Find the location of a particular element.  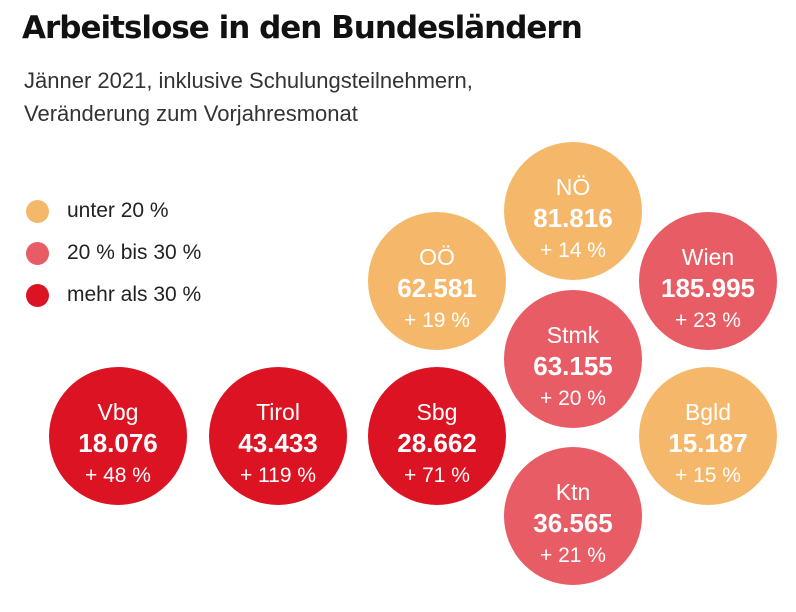

legend-swatch-mid is located at coordinates (37, 253).